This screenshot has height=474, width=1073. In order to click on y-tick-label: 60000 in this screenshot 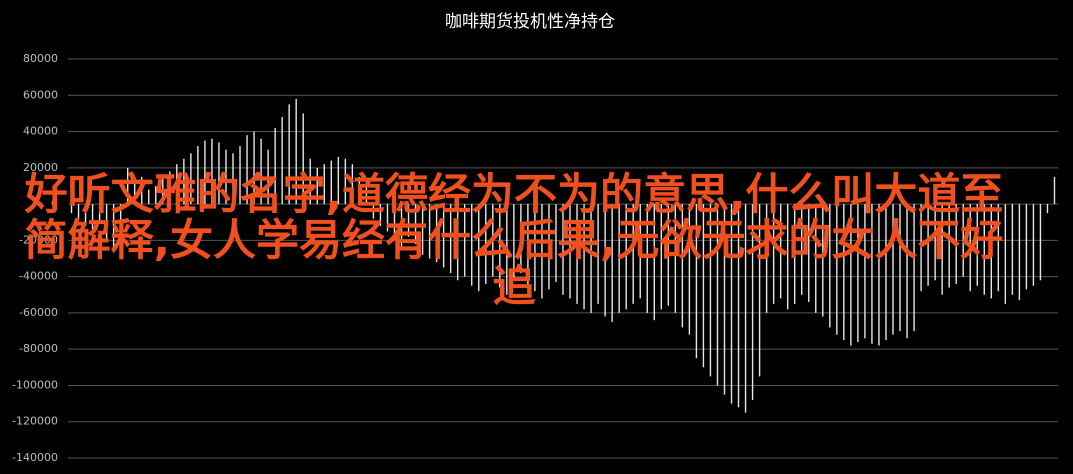, I will do `click(40, 94)`.